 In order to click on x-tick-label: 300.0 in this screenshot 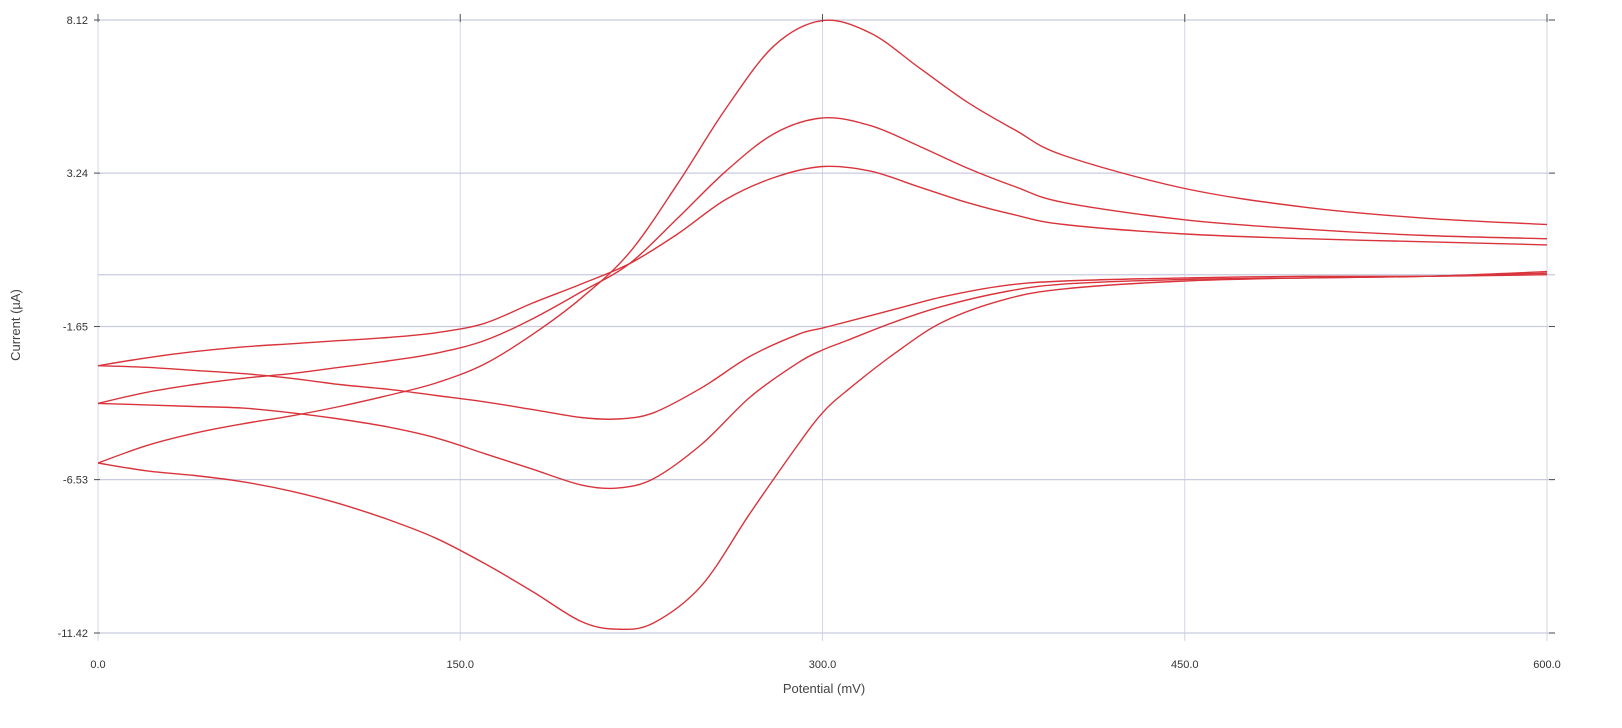, I will do `click(823, 665)`.